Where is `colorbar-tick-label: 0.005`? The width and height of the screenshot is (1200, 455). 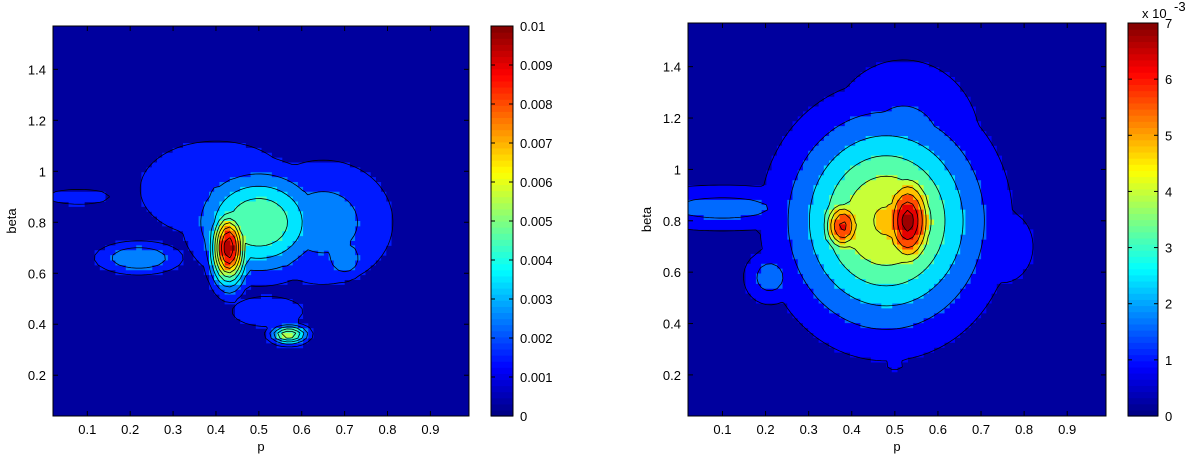
colorbar-tick-label: 0.005 is located at coordinates (536, 221).